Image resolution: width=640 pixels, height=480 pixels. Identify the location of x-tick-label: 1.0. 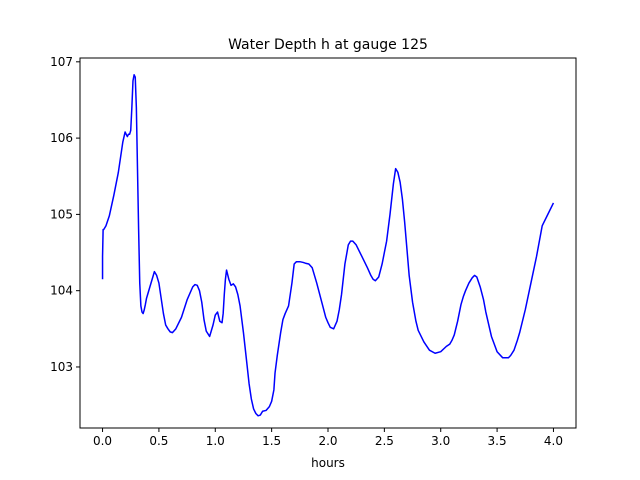
(215, 441).